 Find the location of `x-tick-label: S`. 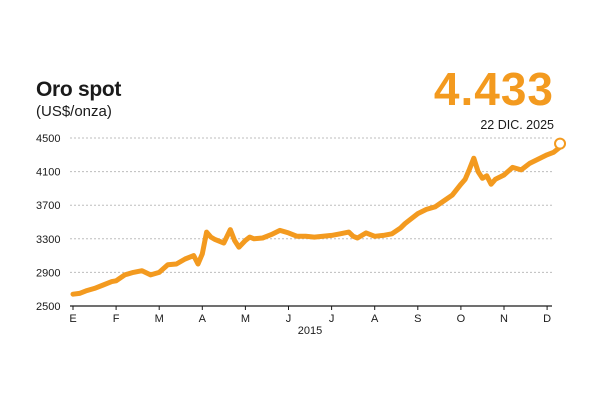

x-tick-label: S is located at coordinates (417, 319).